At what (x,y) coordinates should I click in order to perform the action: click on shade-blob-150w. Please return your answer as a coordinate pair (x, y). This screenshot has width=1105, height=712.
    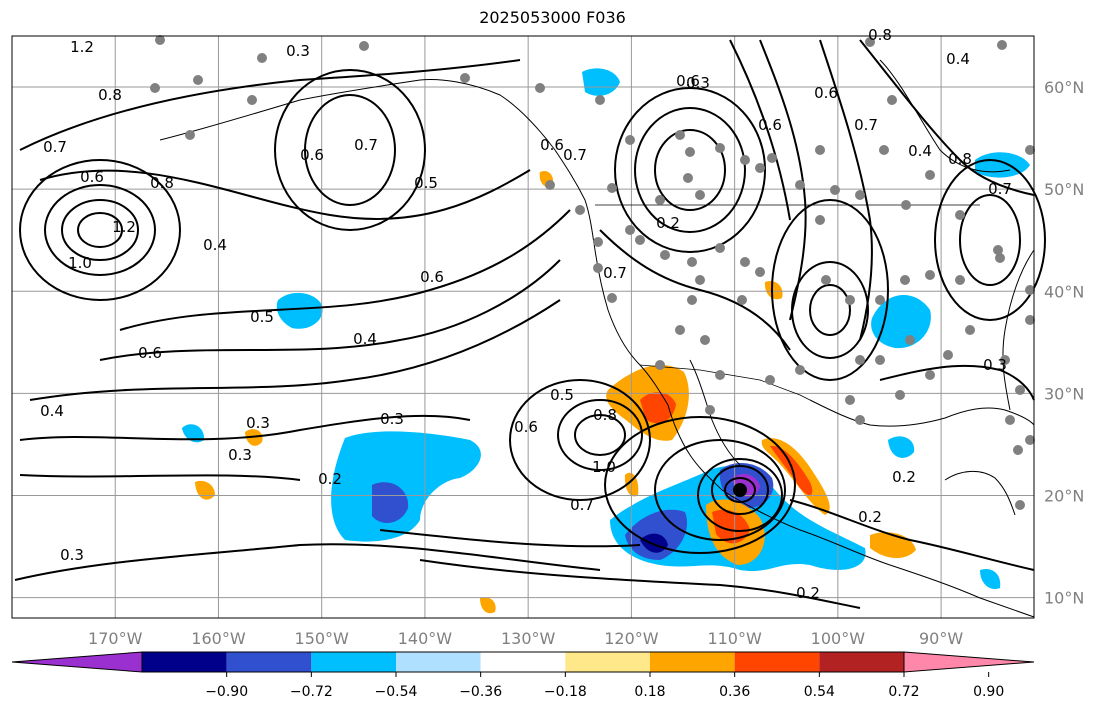
    Looking at the image, I should click on (299, 310).